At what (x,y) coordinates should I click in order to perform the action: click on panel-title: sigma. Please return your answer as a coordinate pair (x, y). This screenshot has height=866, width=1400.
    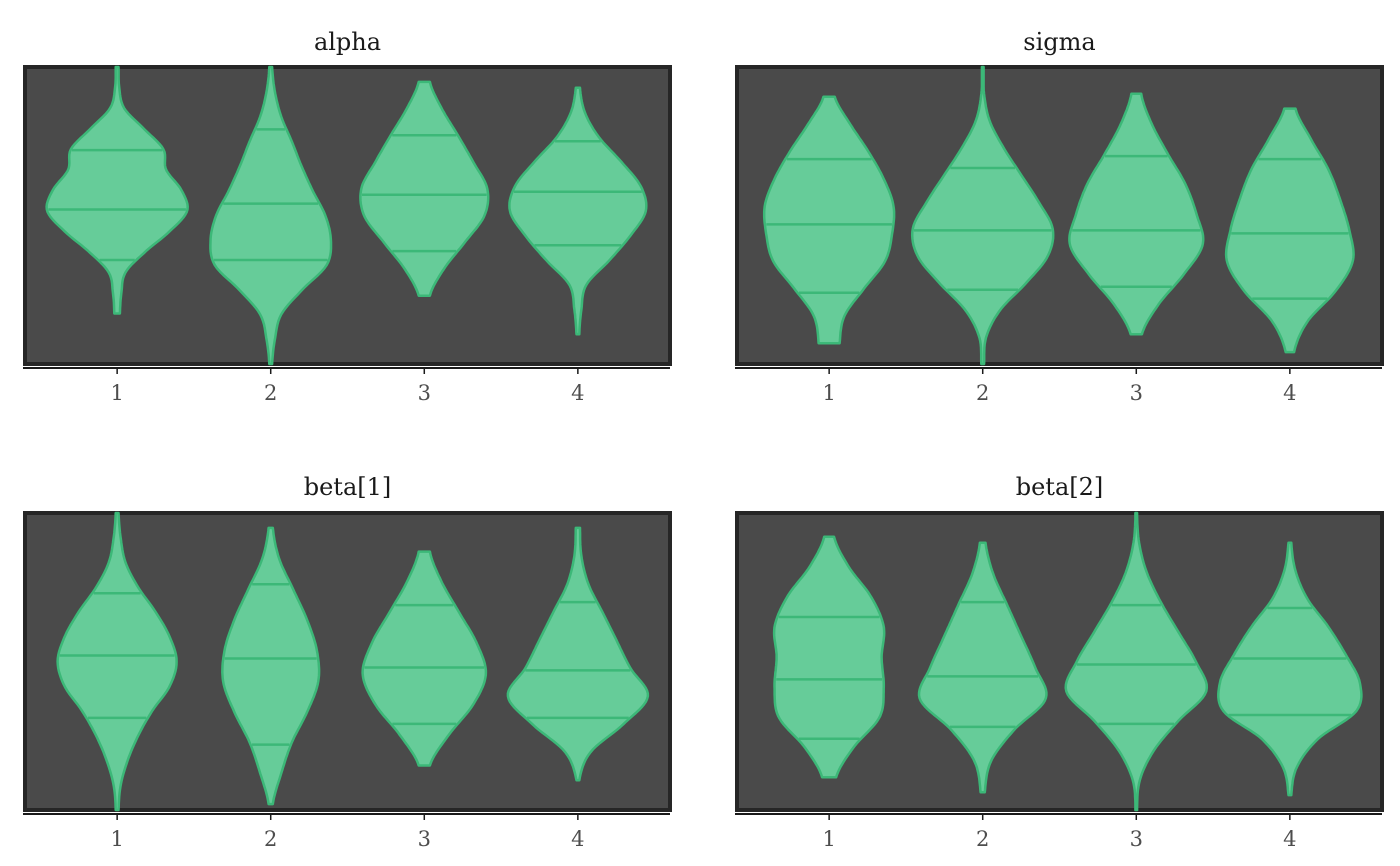
    Looking at the image, I should click on (1059, 42).